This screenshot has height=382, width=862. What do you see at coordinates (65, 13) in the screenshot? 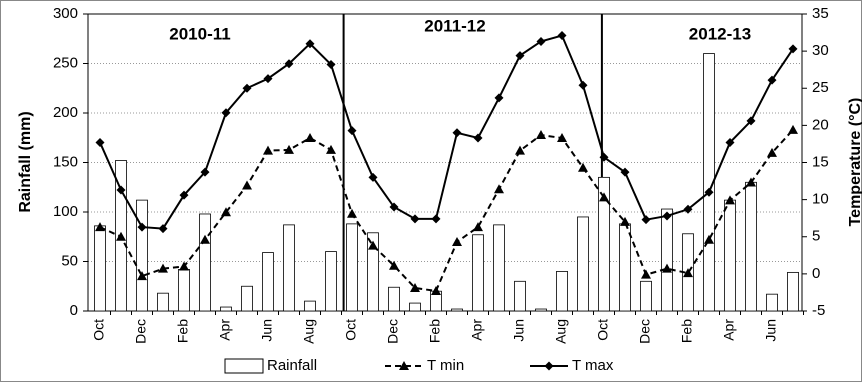
I see `y-tick-label: 300` at bounding box center [65, 13].